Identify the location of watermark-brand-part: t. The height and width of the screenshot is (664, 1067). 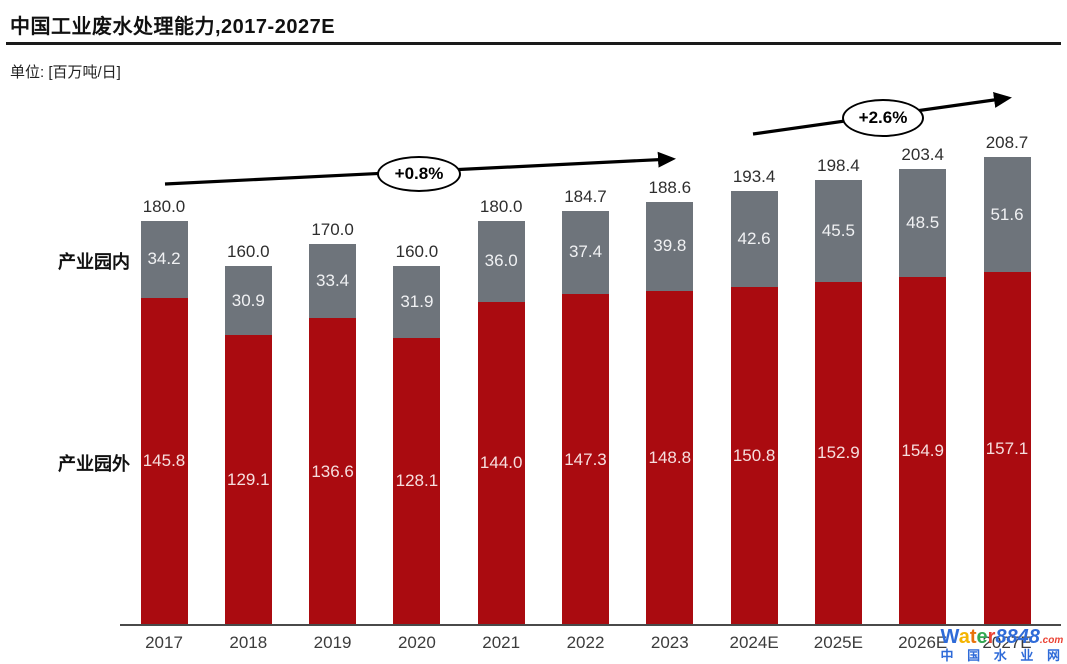
(973, 637).